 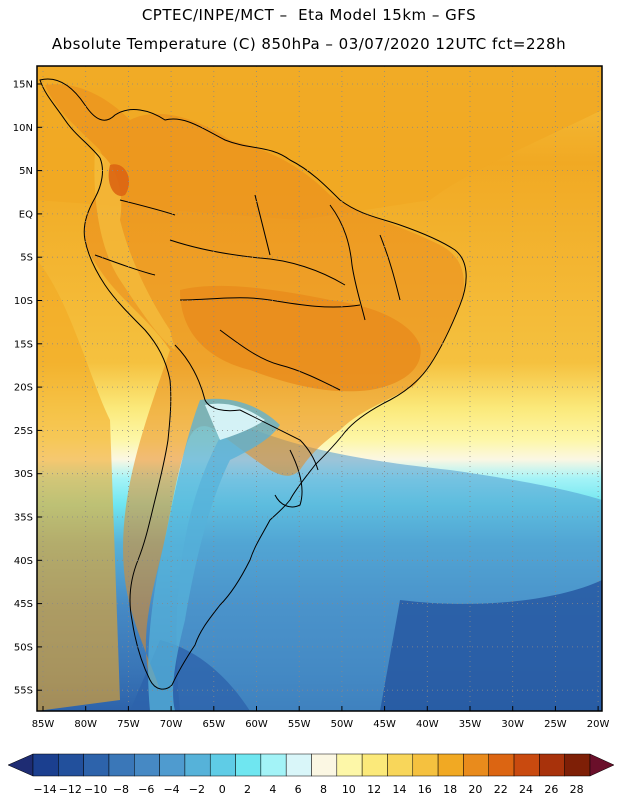 I want to click on colorbar-label: −10, so click(x=95, y=789).